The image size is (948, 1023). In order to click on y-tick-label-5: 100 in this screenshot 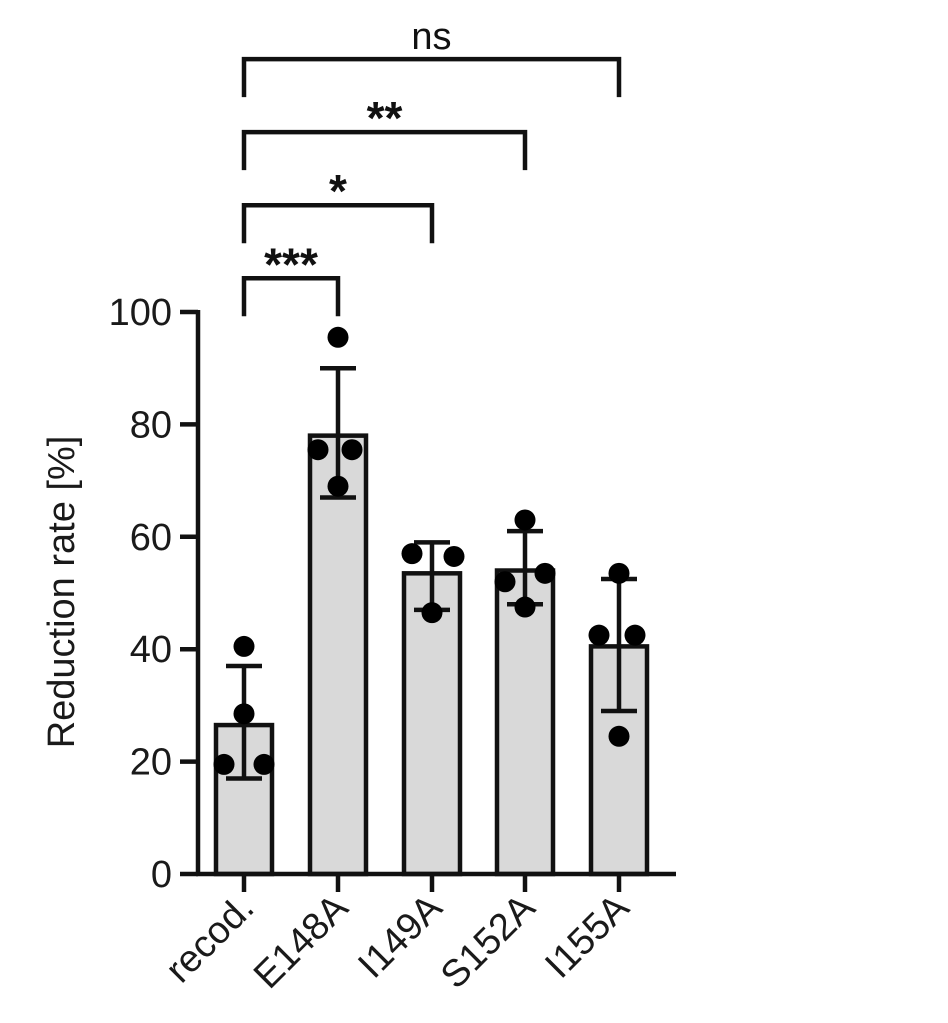, I will do `click(140, 313)`.